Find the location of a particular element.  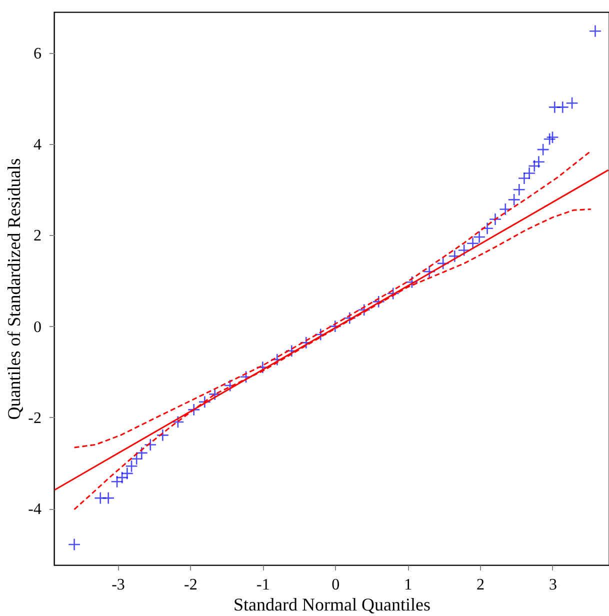

x-tick-label: 1 is located at coordinates (408, 585).